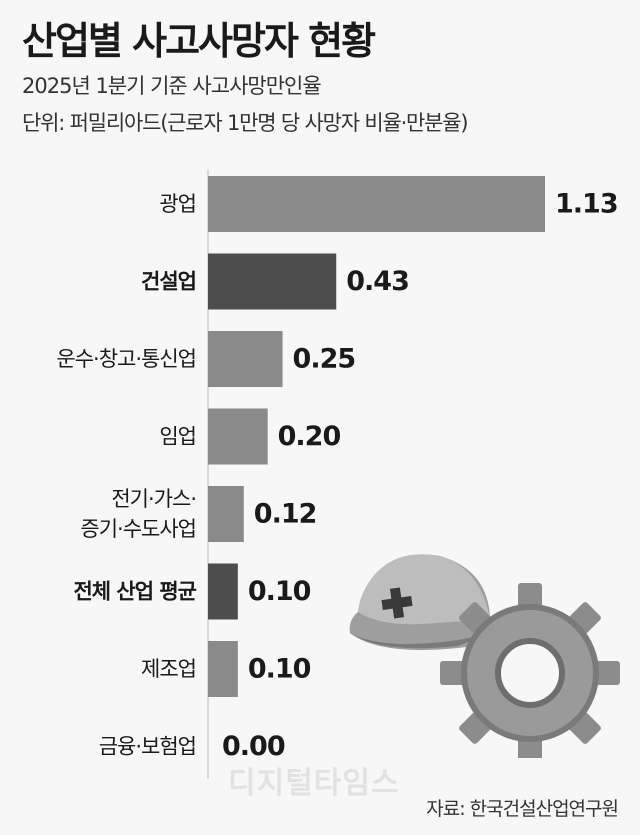 The width and height of the screenshot is (640, 835). I want to click on category-label-5: 전체 산업 평균, so click(134, 592).